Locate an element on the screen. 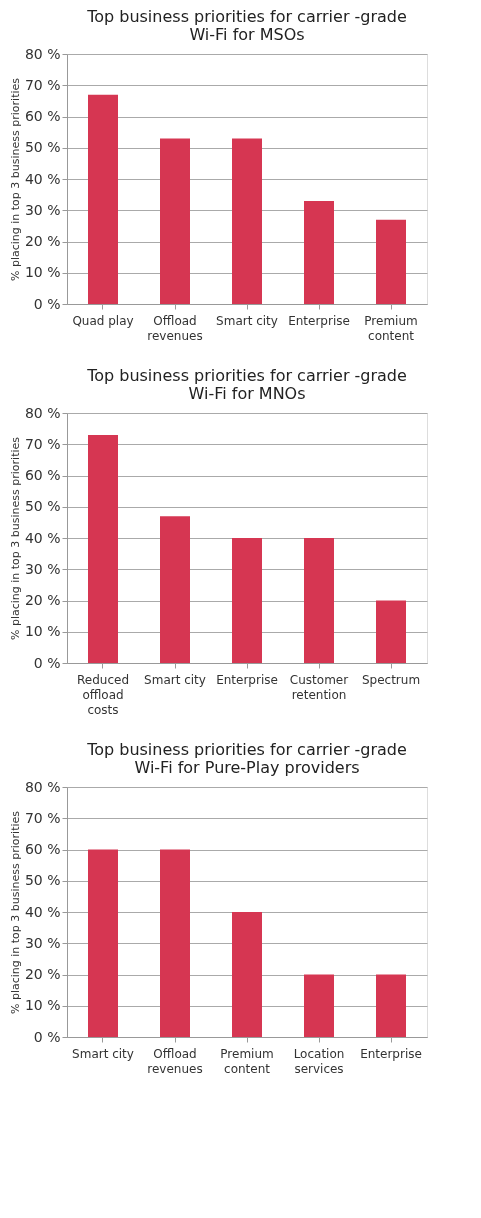  x-tick-label: Spectrum is located at coordinates (391, 679).